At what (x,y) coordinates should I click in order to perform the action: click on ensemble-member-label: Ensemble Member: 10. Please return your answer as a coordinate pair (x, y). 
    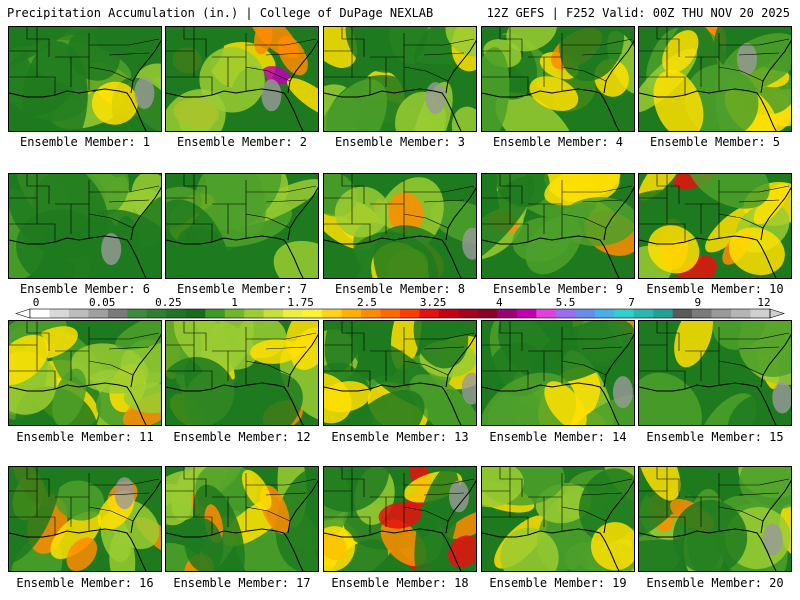
    Looking at the image, I should click on (715, 289).